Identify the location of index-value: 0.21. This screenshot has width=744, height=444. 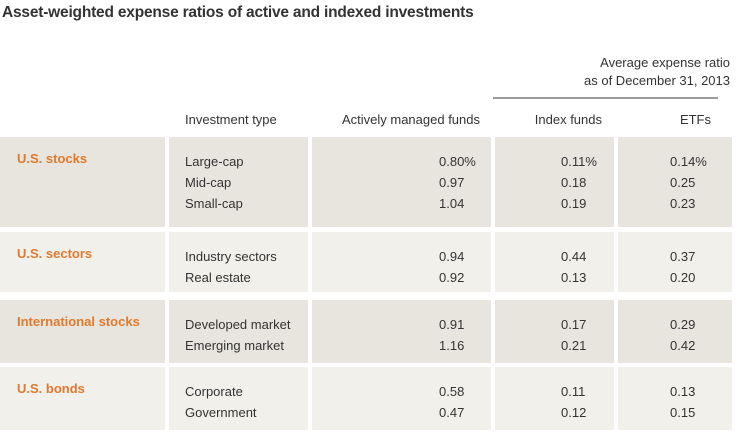
(574, 345).